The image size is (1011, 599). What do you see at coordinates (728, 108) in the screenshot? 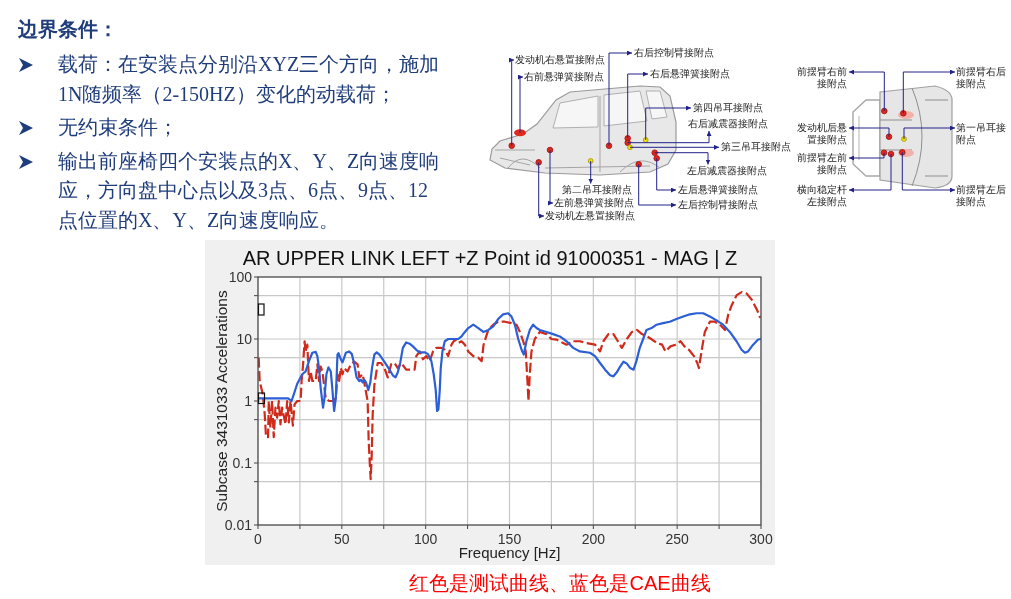
I see `text: 第四吊耳接附点` at bounding box center [728, 108].